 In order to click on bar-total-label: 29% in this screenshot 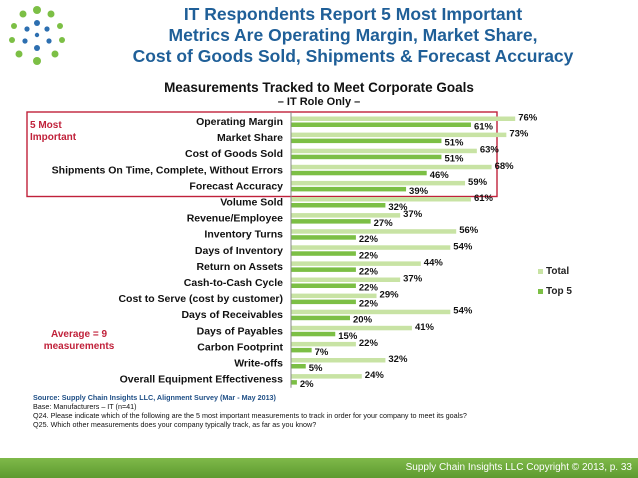, I will do `click(390, 295)`.